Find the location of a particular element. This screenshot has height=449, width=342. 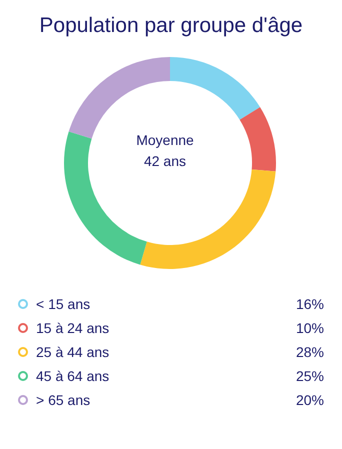

text: 42 ans is located at coordinates (165, 161).